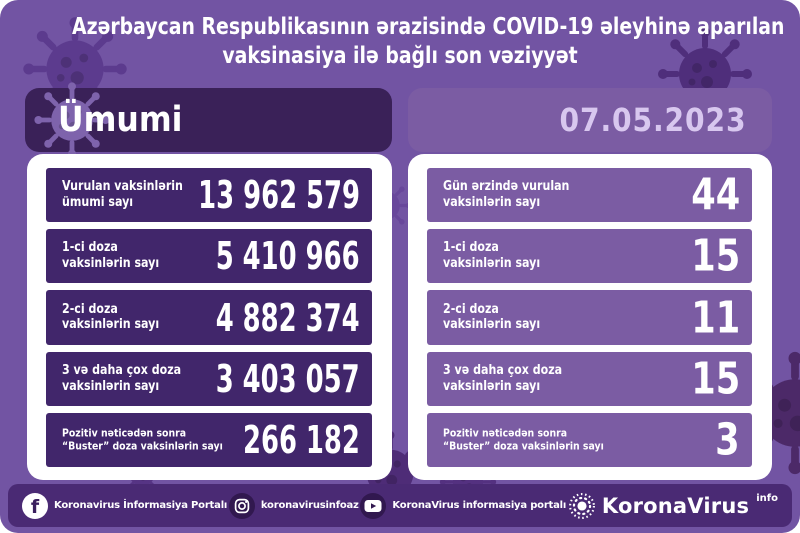 This screenshot has width=800, height=533. Describe the element at coordinates (309, 505) in the screenshot. I see `instagram-label: koronavirusinfoaz` at that location.